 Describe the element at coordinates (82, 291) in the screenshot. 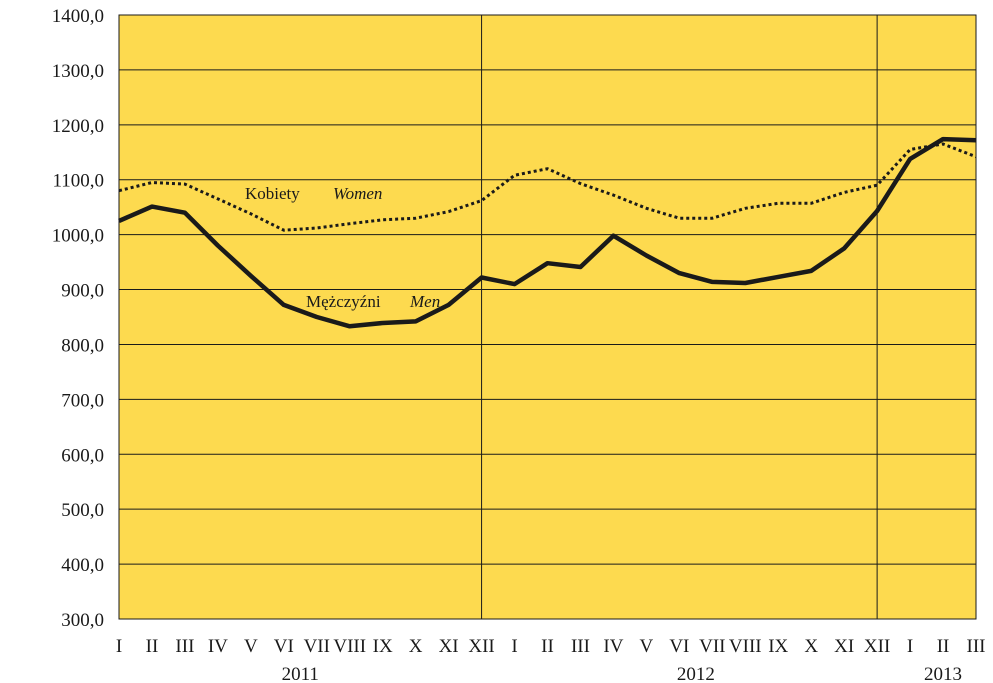

I see `y-tick-label: 900,0` at that location.